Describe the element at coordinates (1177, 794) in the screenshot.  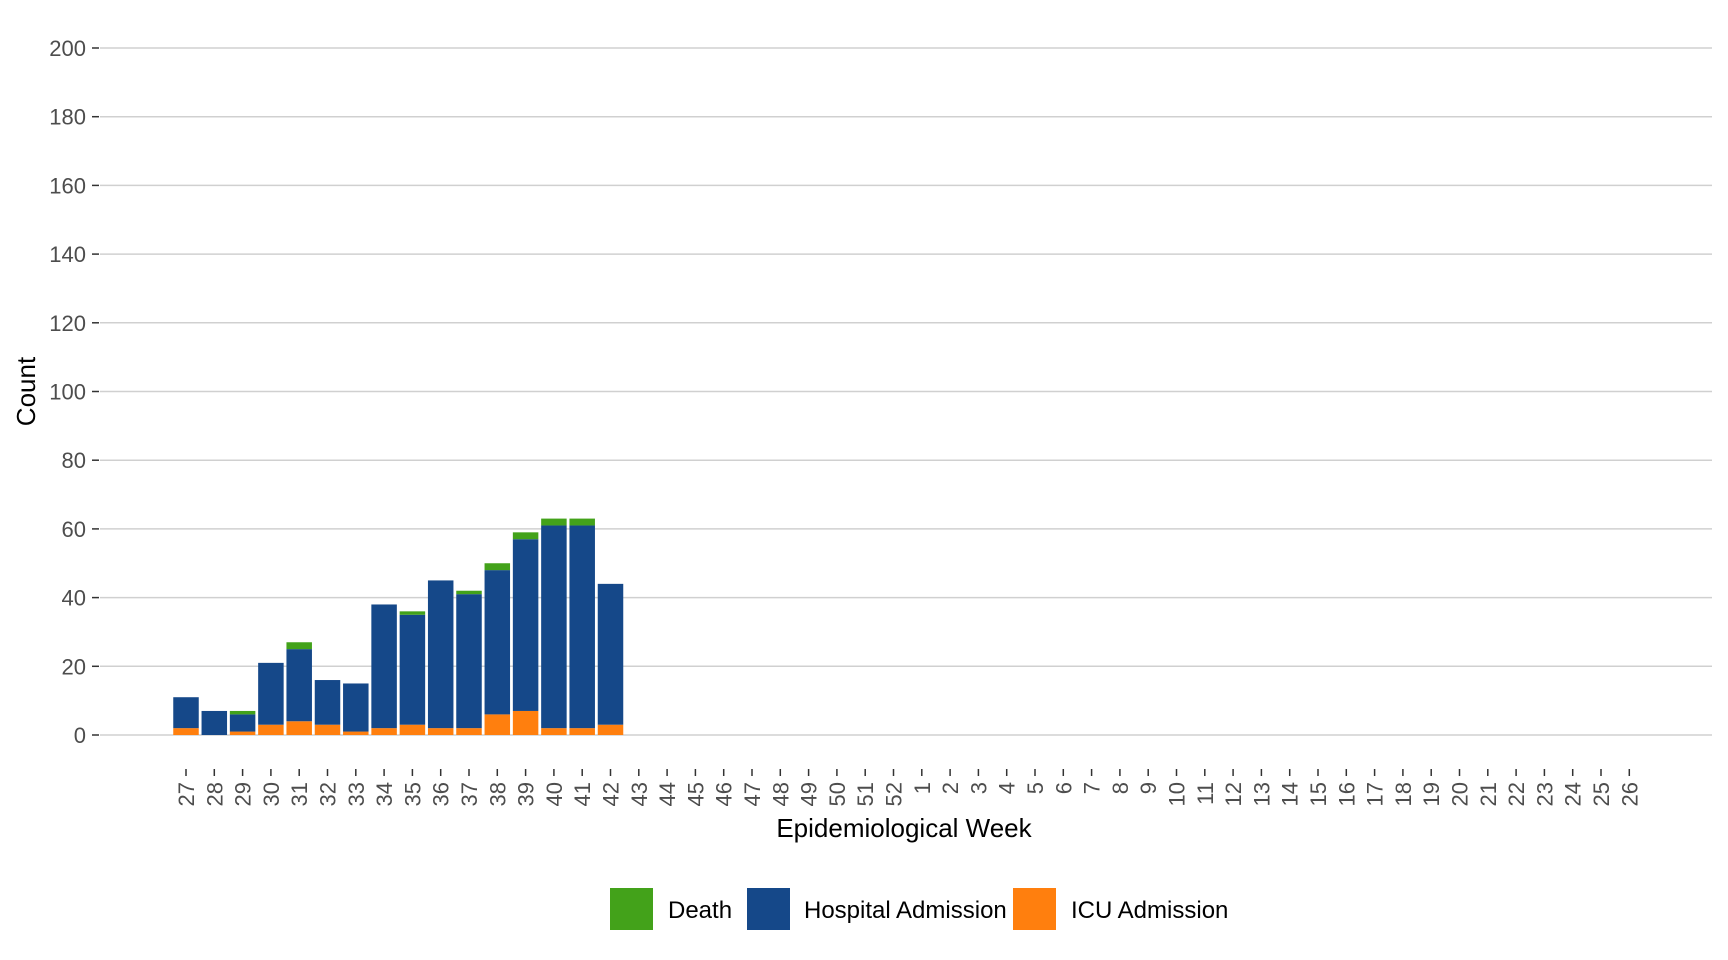
I see `x-tick-label: 10` at that location.